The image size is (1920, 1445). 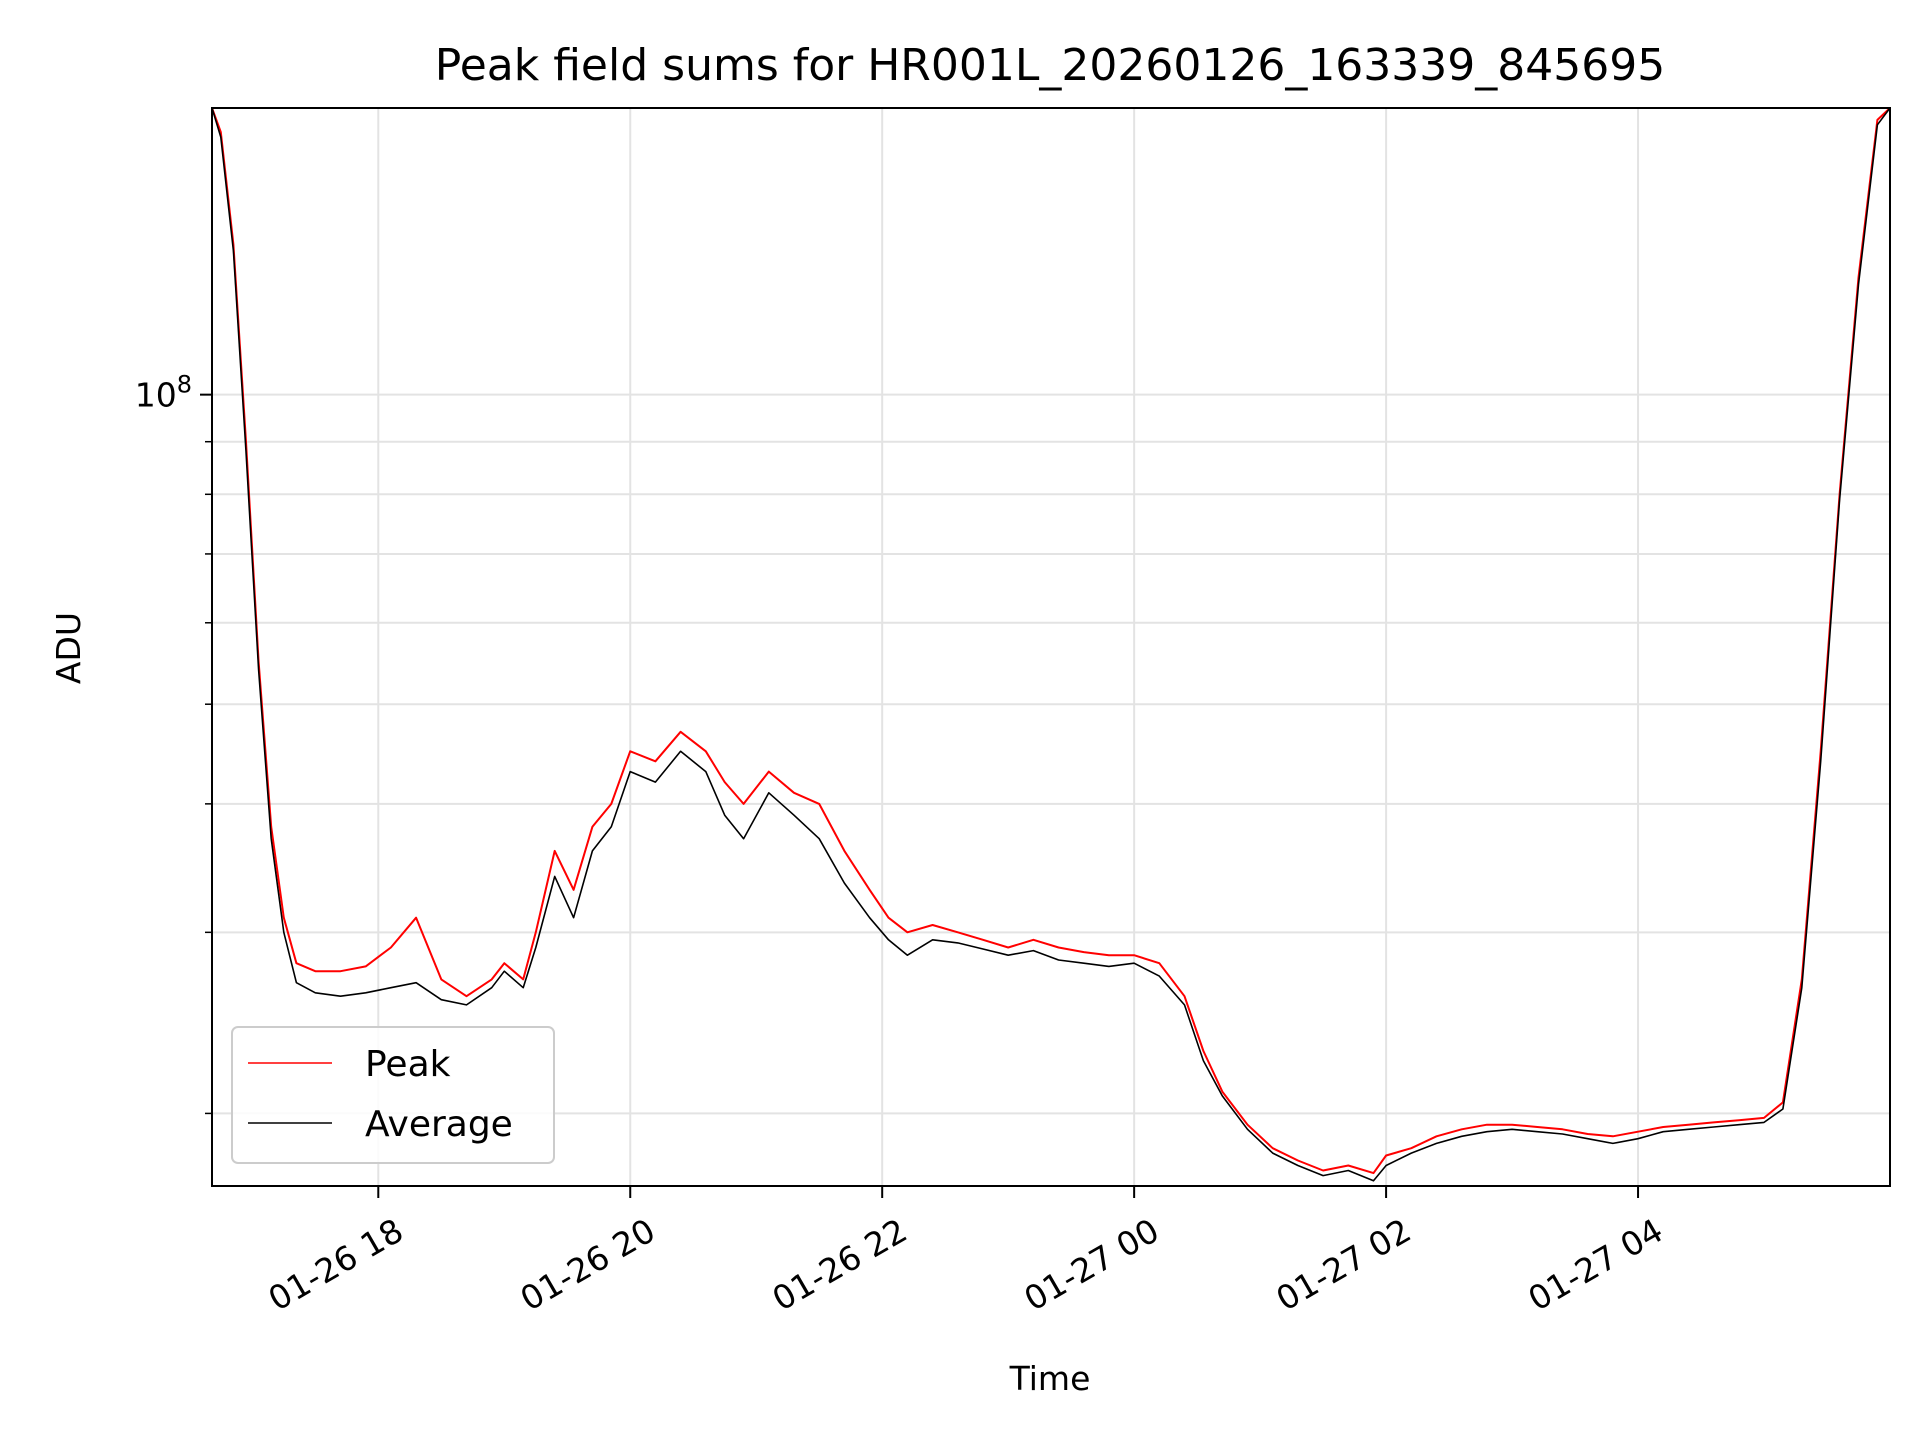 What do you see at coordinates (408, 1064) in the screenshot?
I see `legend-label-peak: Peak` at bounding box center [408, 1064].